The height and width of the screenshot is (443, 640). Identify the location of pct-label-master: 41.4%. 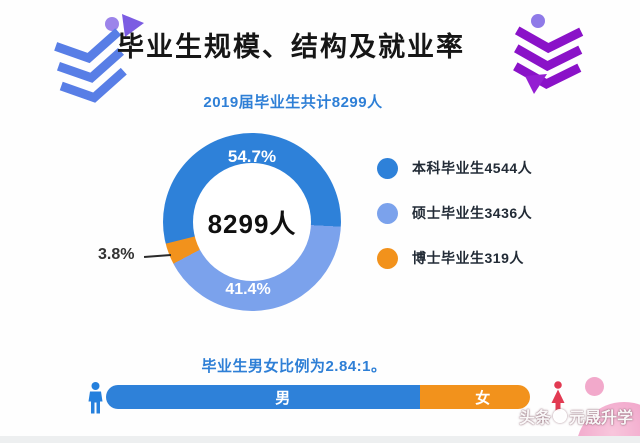
(248, 289).